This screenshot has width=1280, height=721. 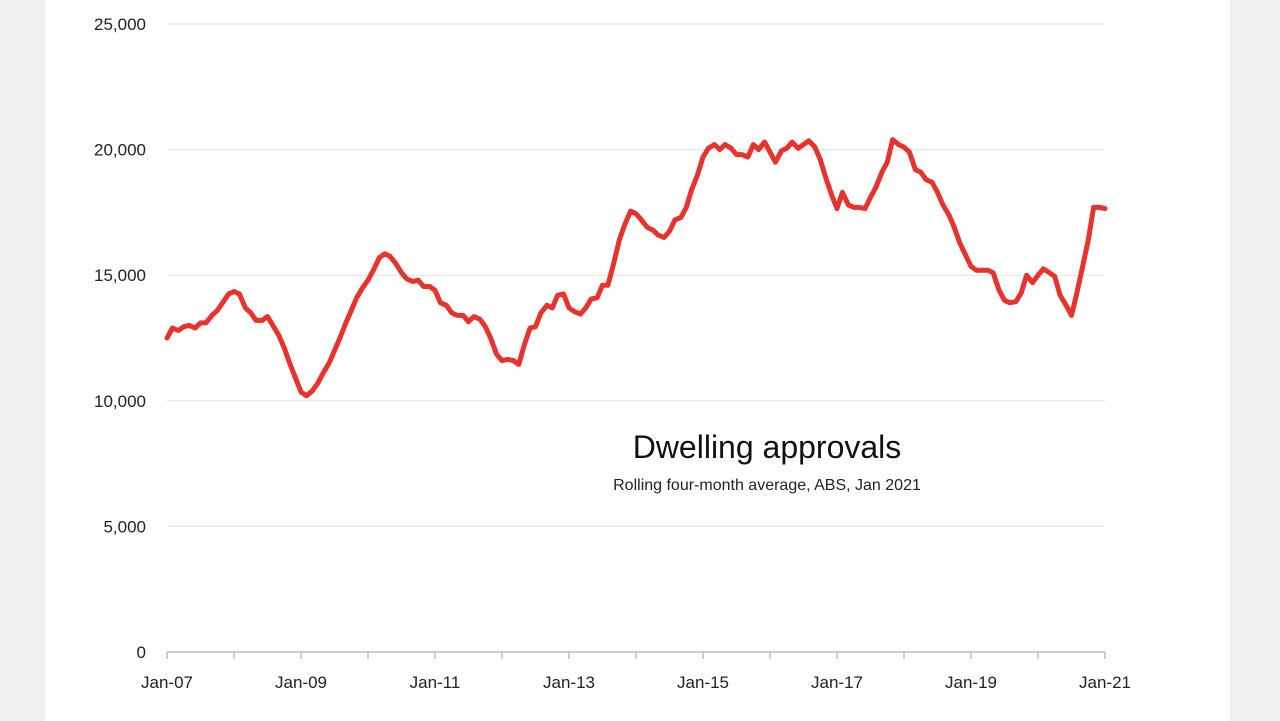 I want to click on x-tick-label: Jan-09, so click(x=301, y=682).